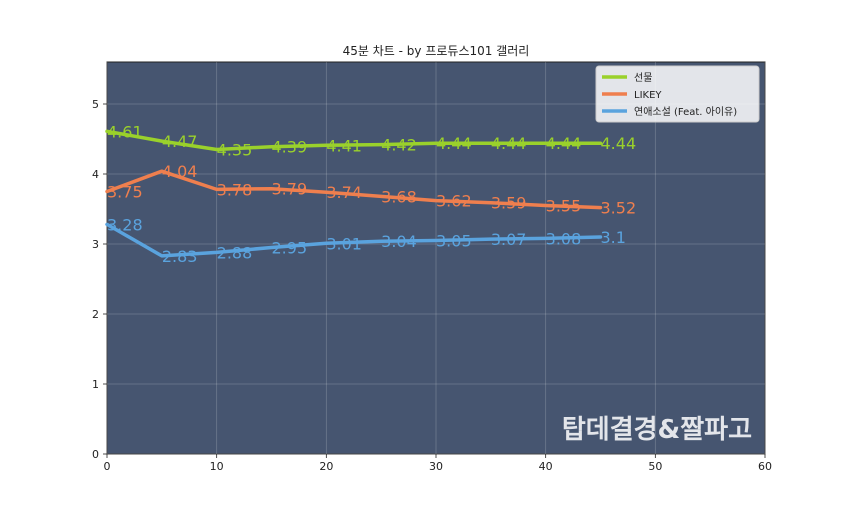  Describe the element at coordinates (95, 244) in the screenshot. I see `y-tick-label: 3` at that location.